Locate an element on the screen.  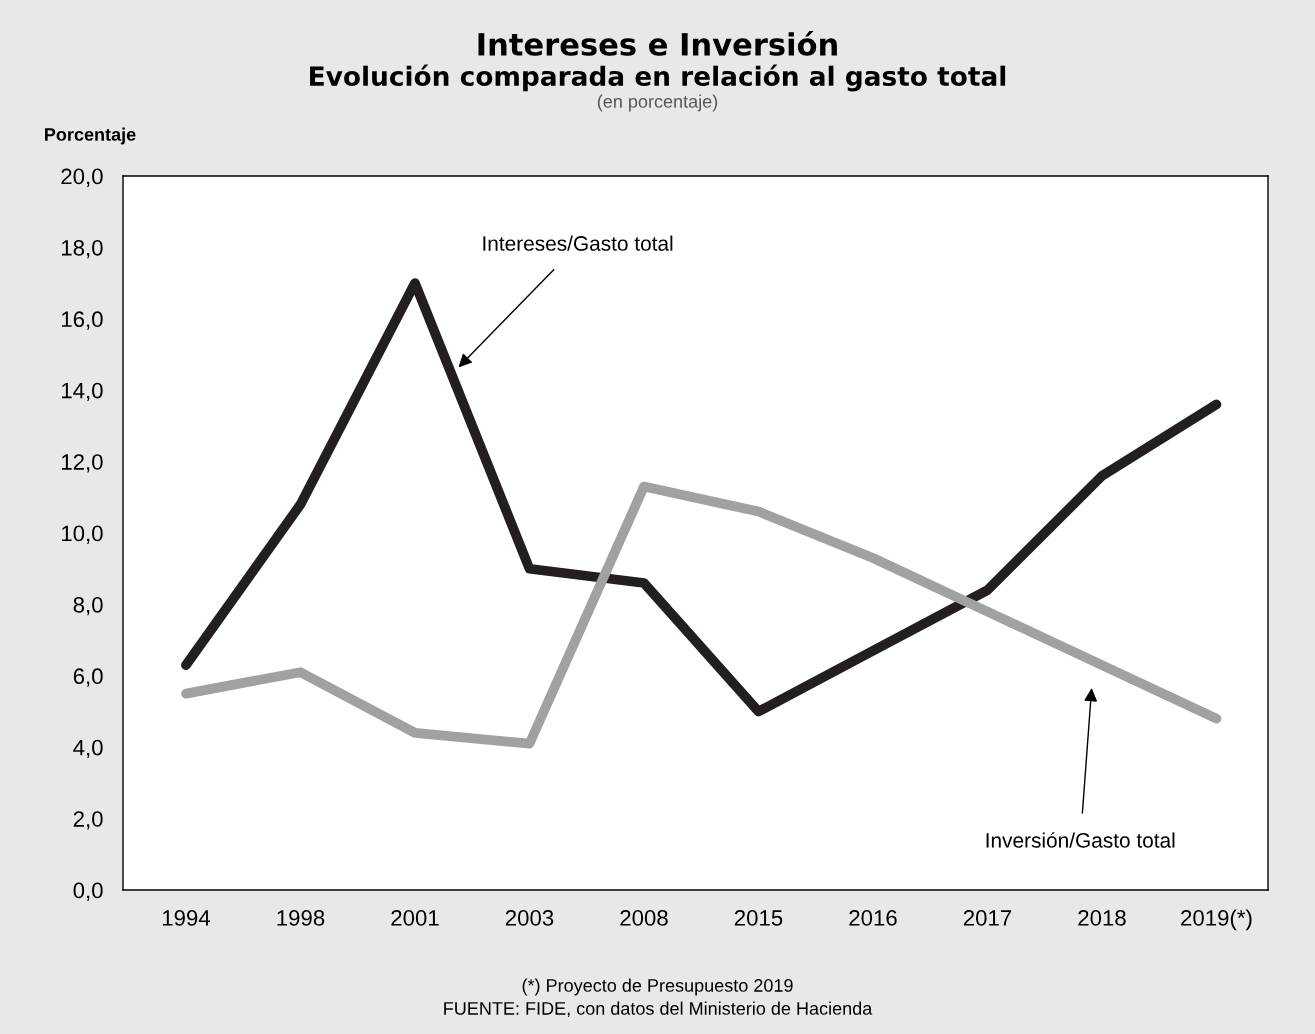
y-tick-label: 0,0 is located at coordinates (88, 891).